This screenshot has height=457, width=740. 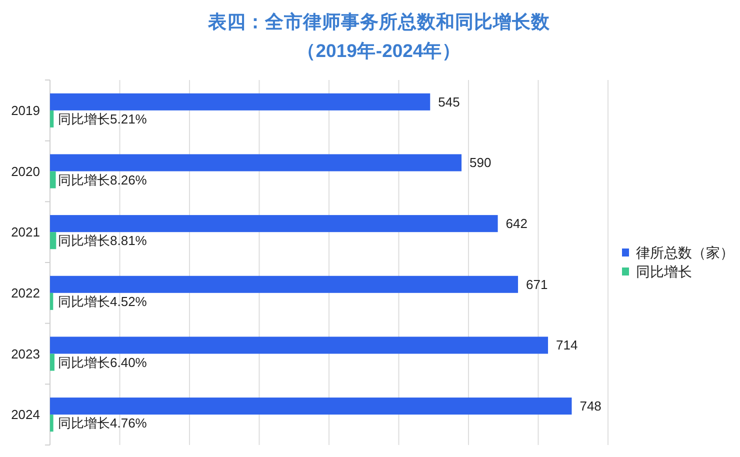 I want to click on data-label: 同比增长5.21%, so click(x=102, y=118).